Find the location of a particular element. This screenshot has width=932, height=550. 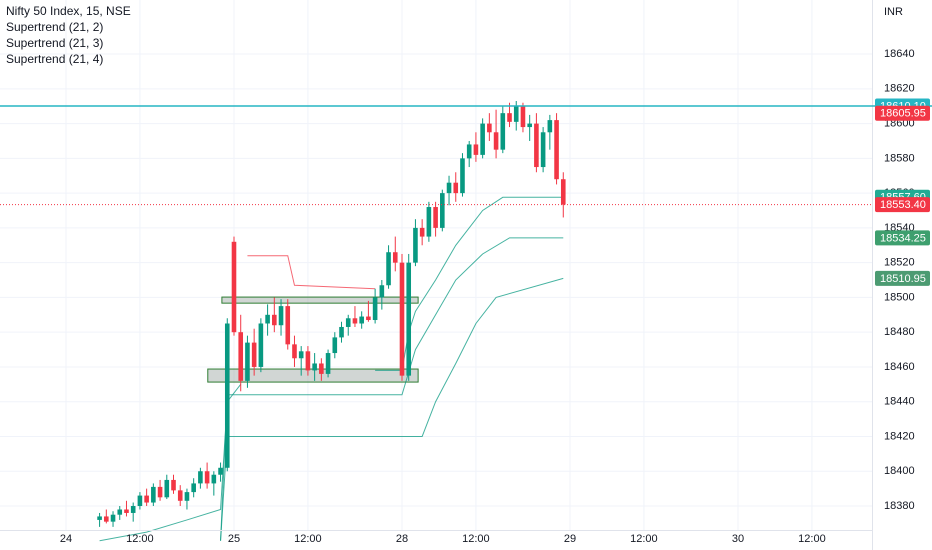

price-label: 18534.25 is located at coordinates (903, 238).